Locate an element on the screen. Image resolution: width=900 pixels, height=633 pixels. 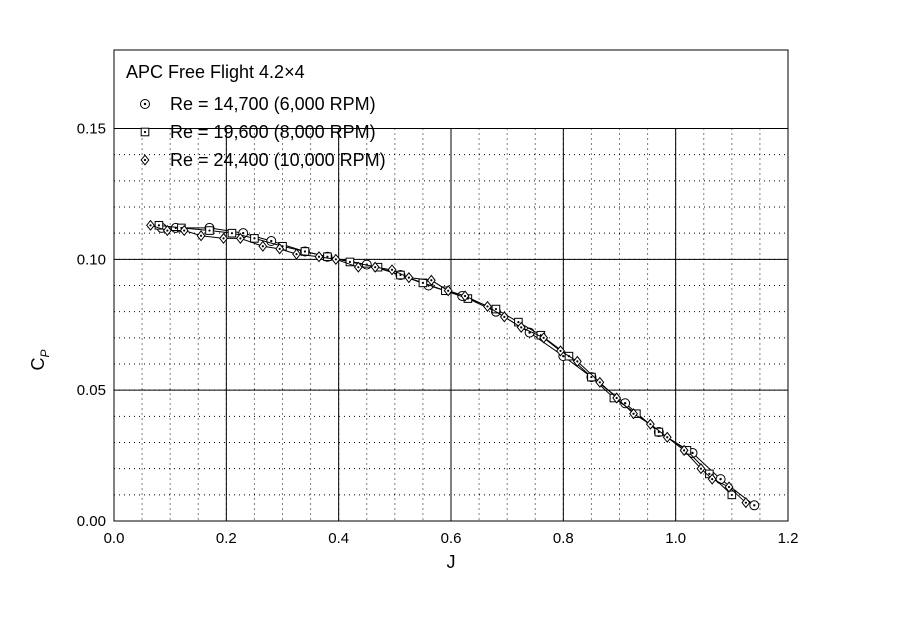
y-axis-label-subscript: P is located at coordinates (45, 353).